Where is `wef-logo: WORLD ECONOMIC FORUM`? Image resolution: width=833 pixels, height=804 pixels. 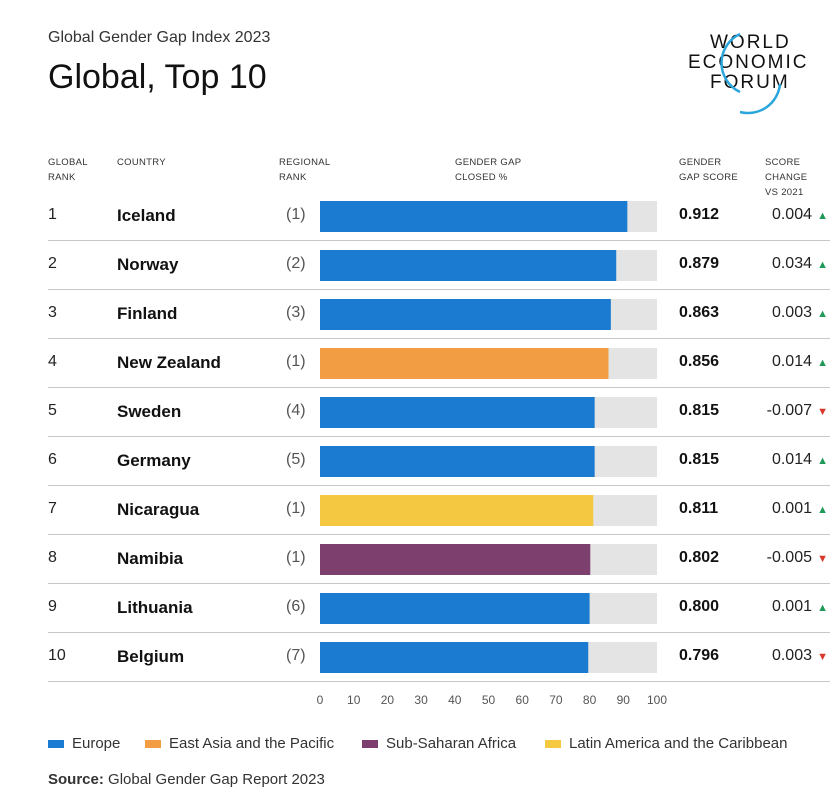
wef-logo: WORLD ECONOMIC FORUM is located at coordinates (755, 76).